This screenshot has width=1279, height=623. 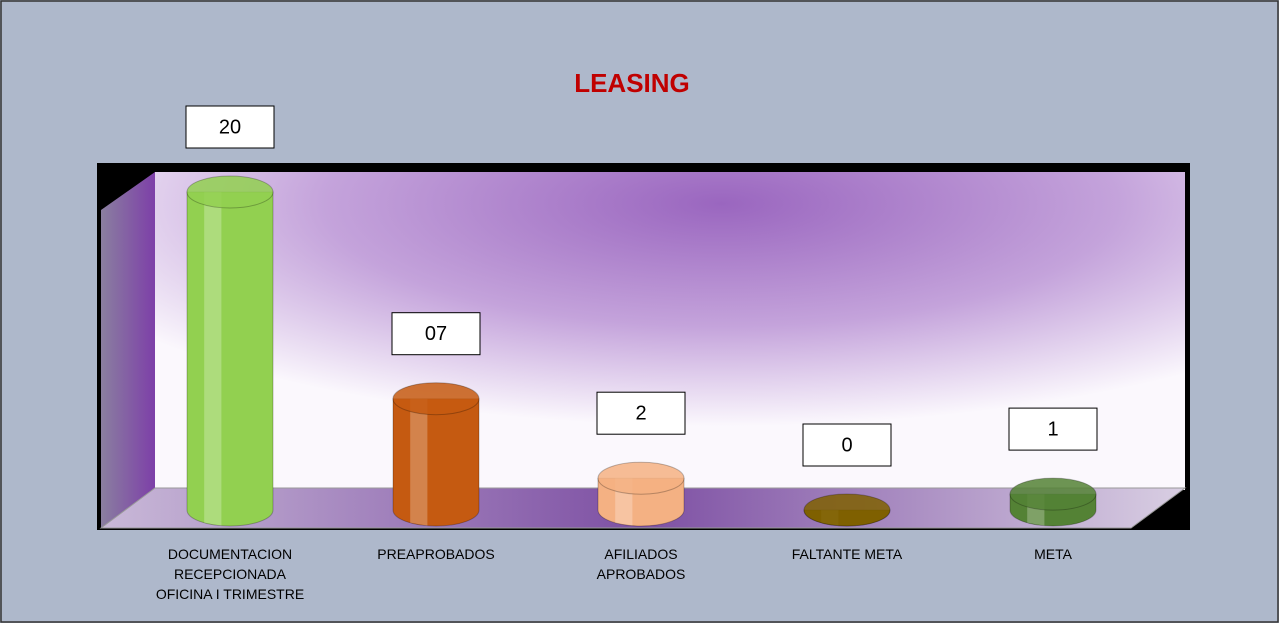 I want to click on value-label: 0, so click(x=846, y=445).